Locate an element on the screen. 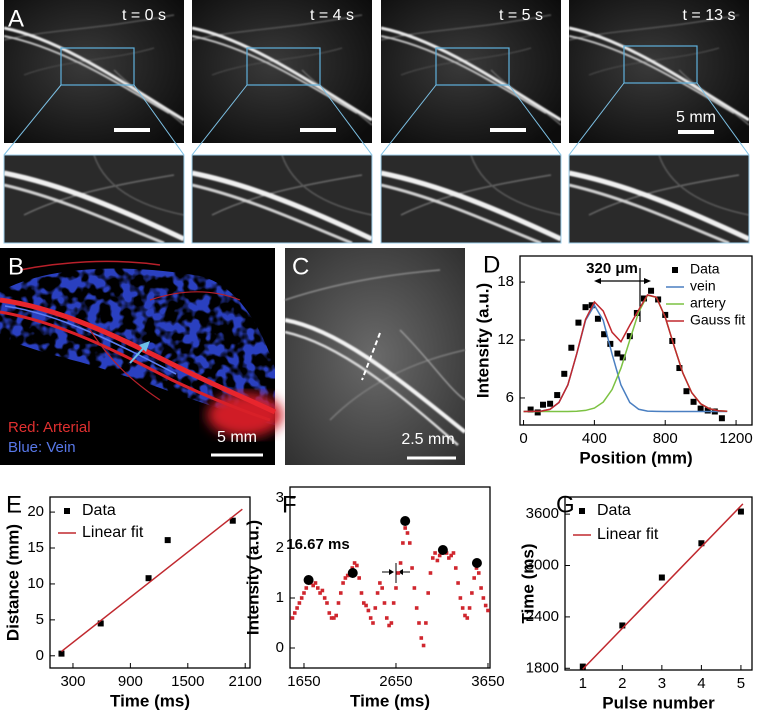  panel-label: B is located at coordinates (16, 266).